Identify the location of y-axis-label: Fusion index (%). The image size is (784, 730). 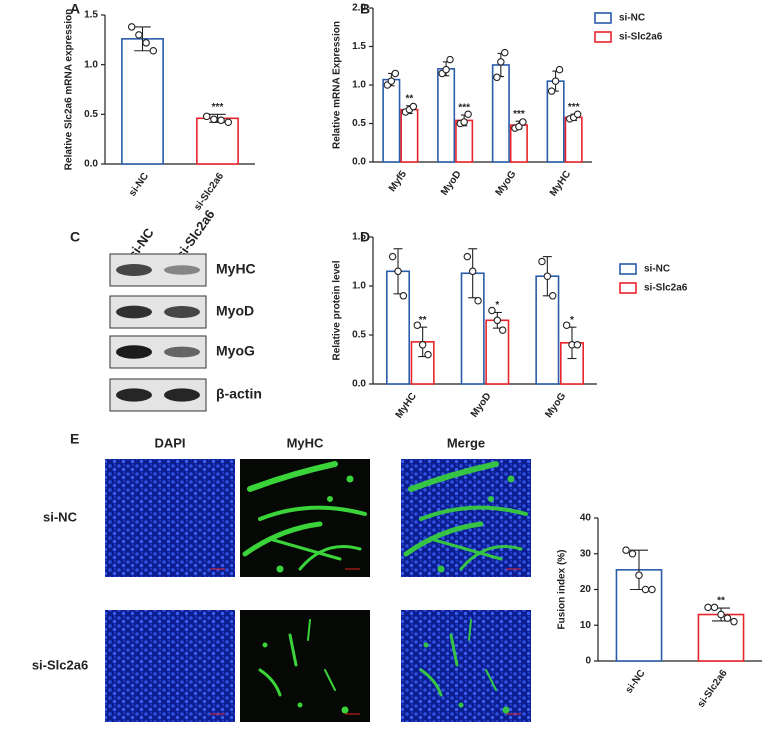
(562, 590).